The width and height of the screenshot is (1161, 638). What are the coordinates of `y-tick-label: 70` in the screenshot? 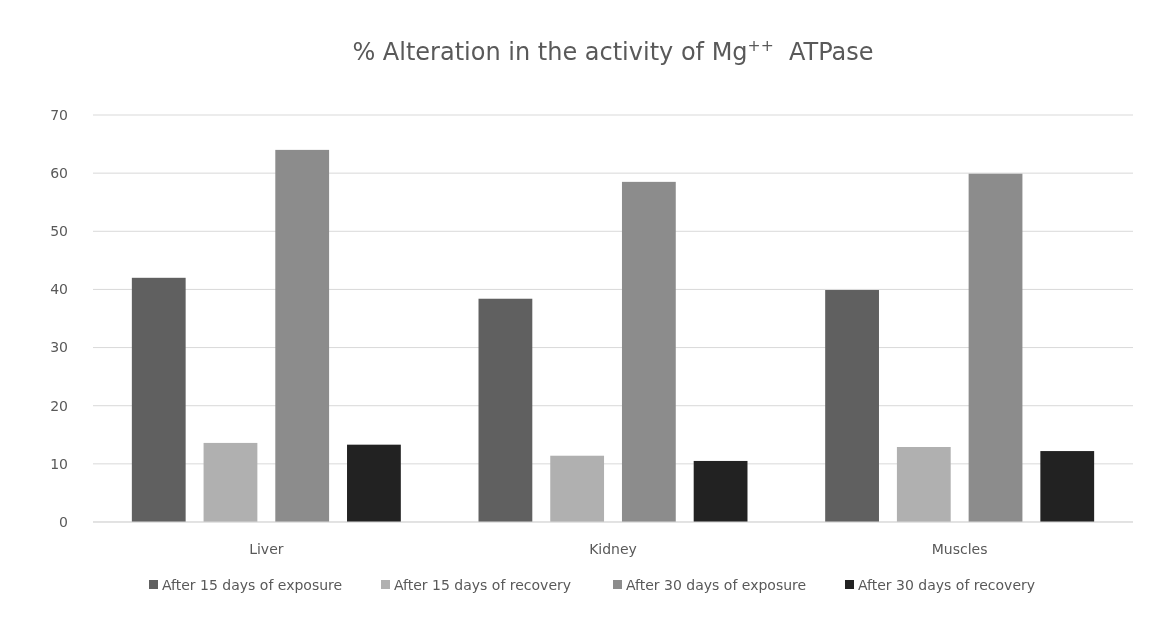 It's located at (59, 114).